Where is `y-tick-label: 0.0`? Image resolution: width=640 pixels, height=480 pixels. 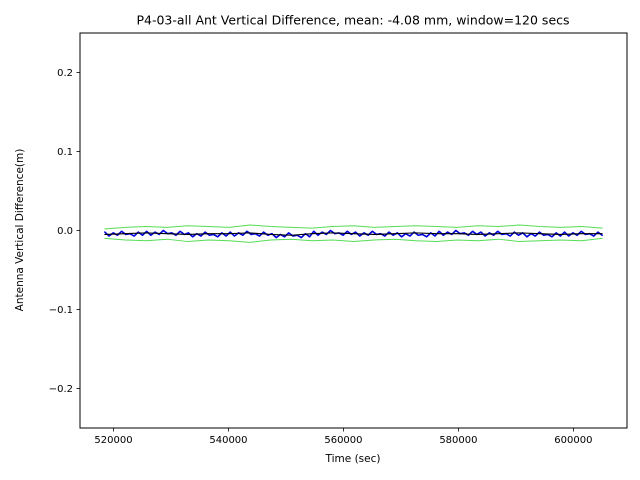
y-tick-label: 0.0 is located at coordinates (65, 231).